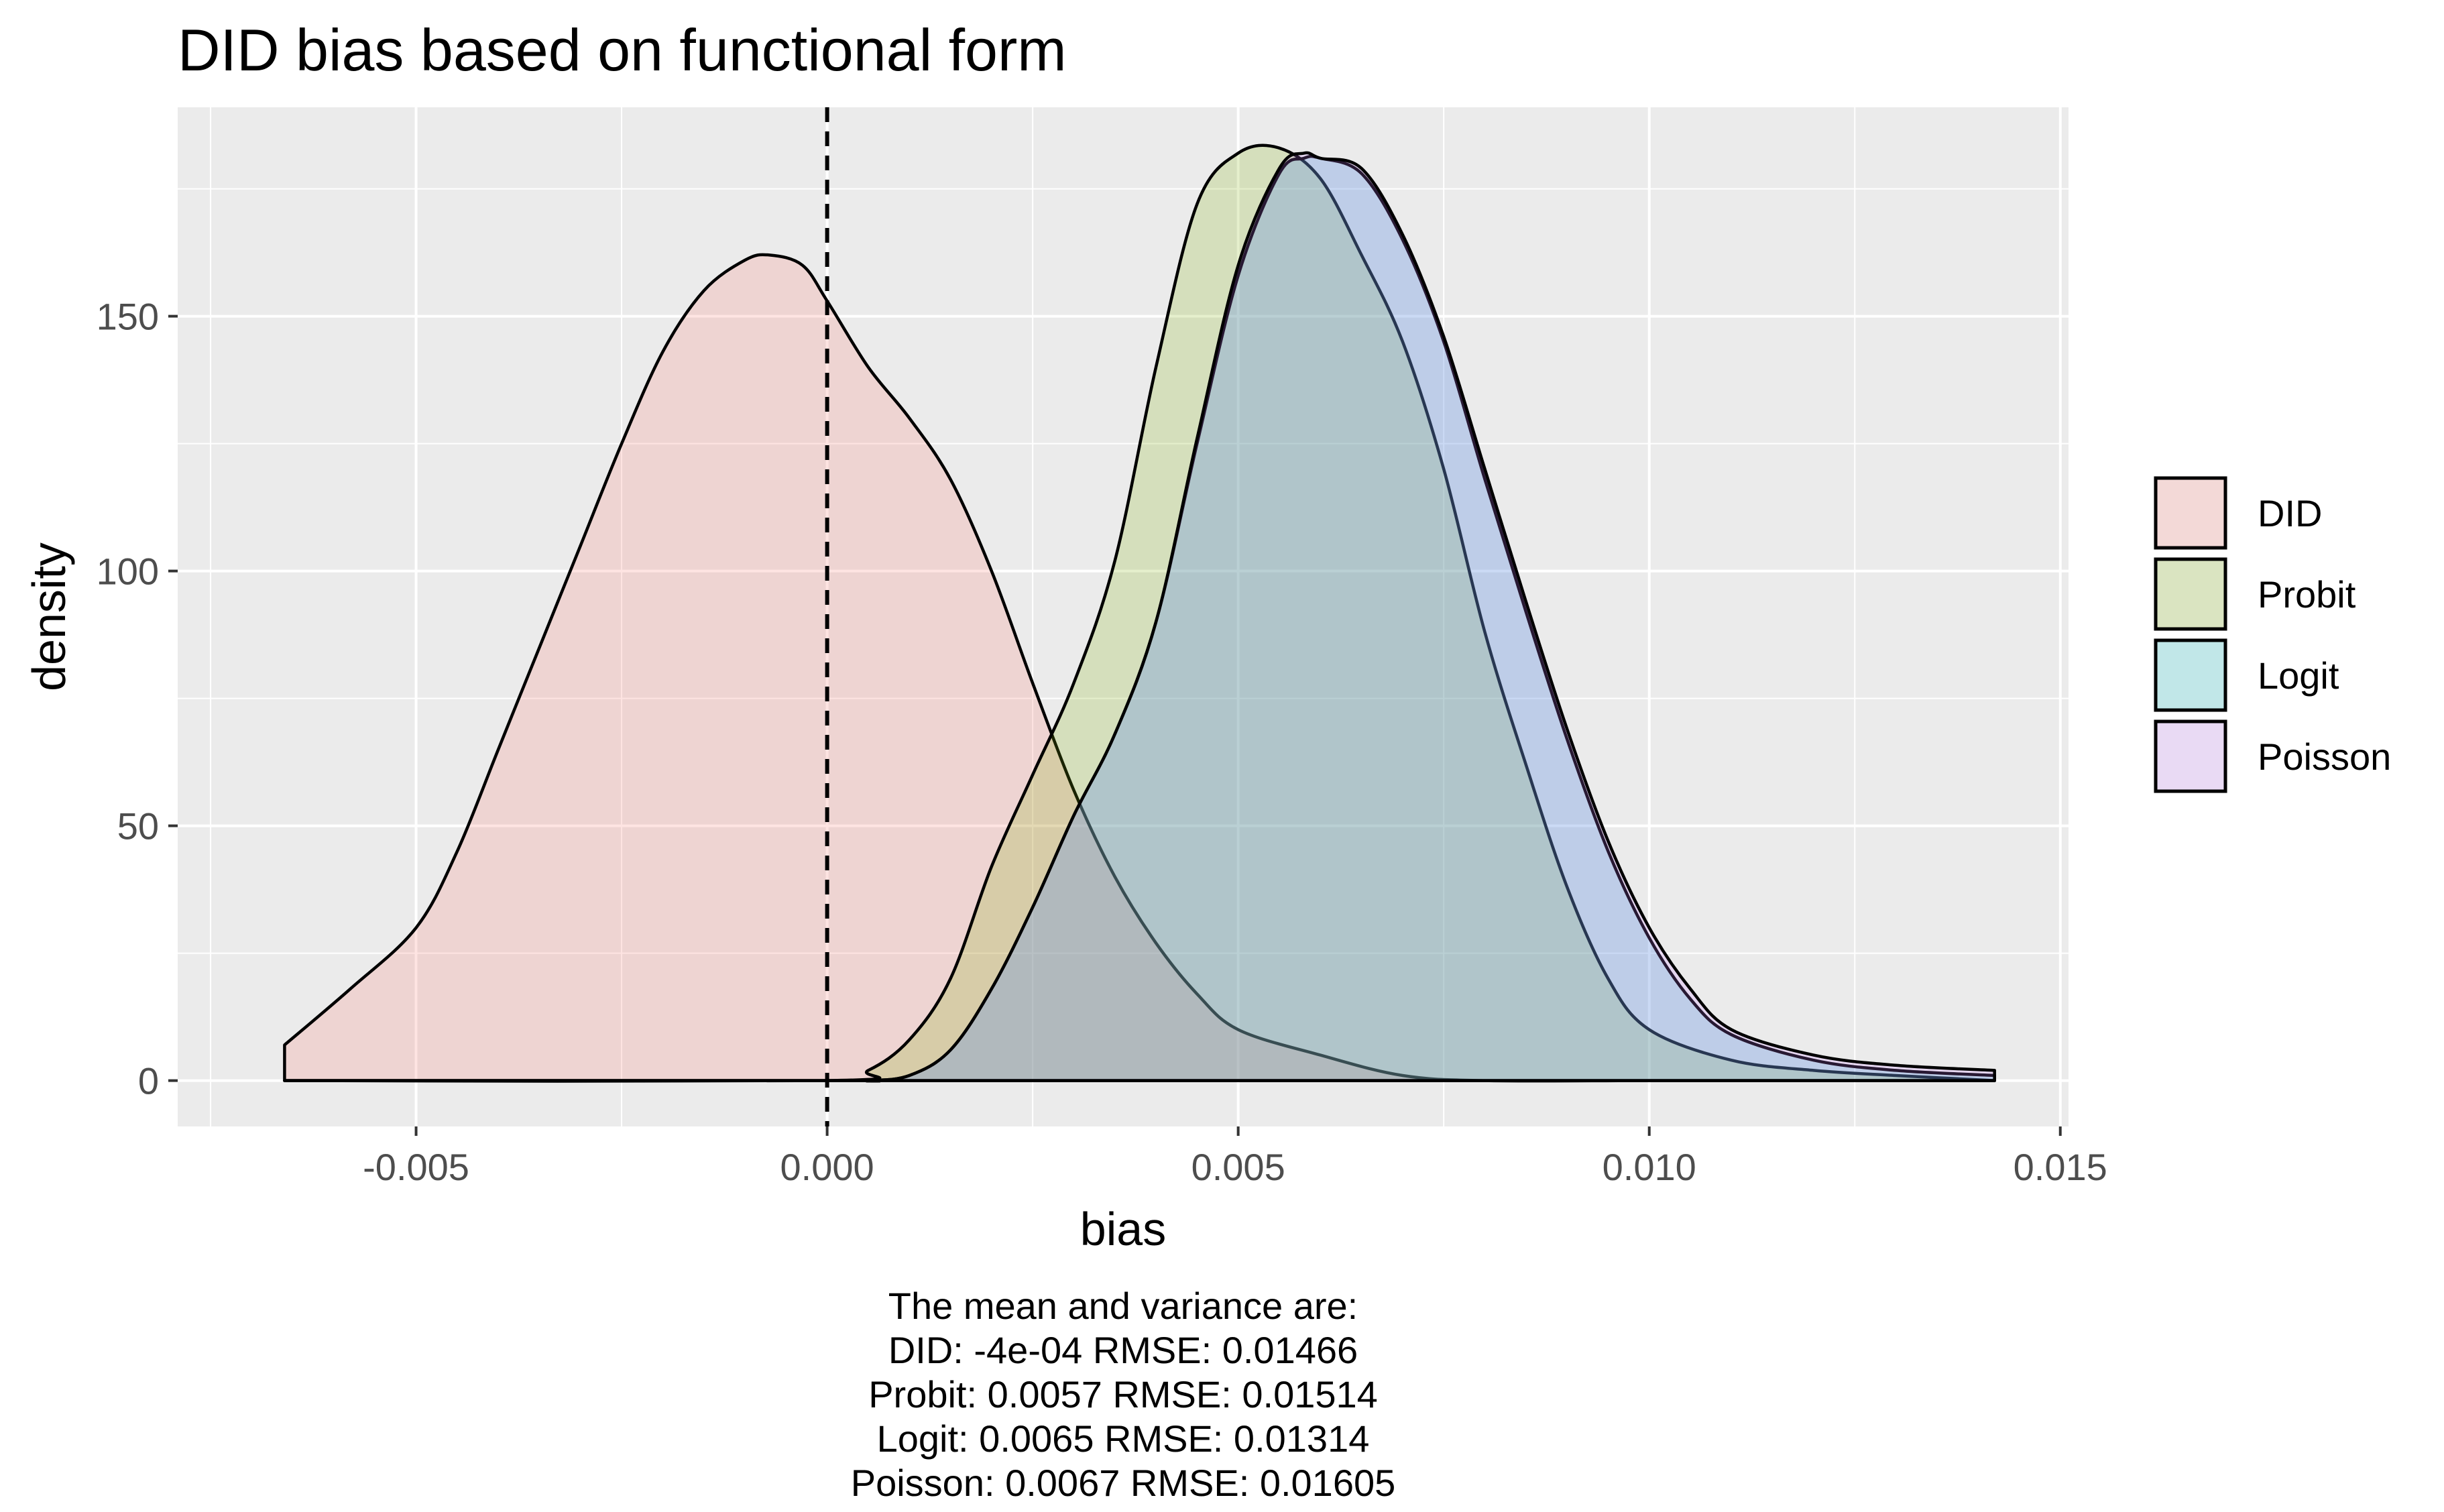 The image size is (2444, 1512). What do you see at coordinates (1123, 1306) in the screenshot?
I see `caption-line: The mean and variance are:` at bounding box center [1123, 1306].